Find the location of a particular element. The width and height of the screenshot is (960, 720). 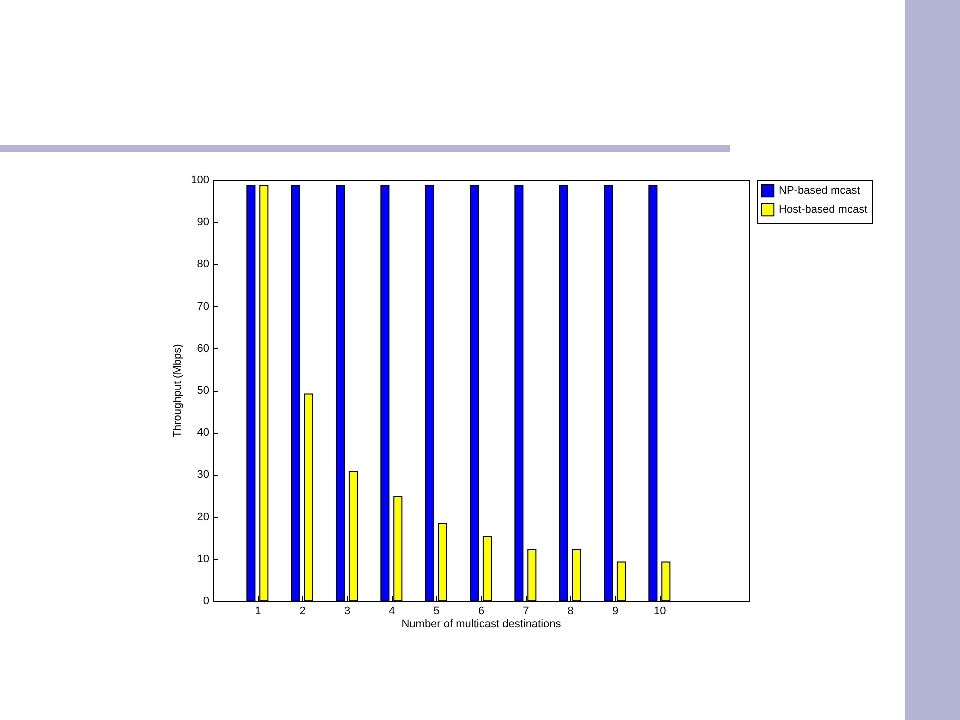

y-tick-label: 100 is located at coordinates (200, 180).